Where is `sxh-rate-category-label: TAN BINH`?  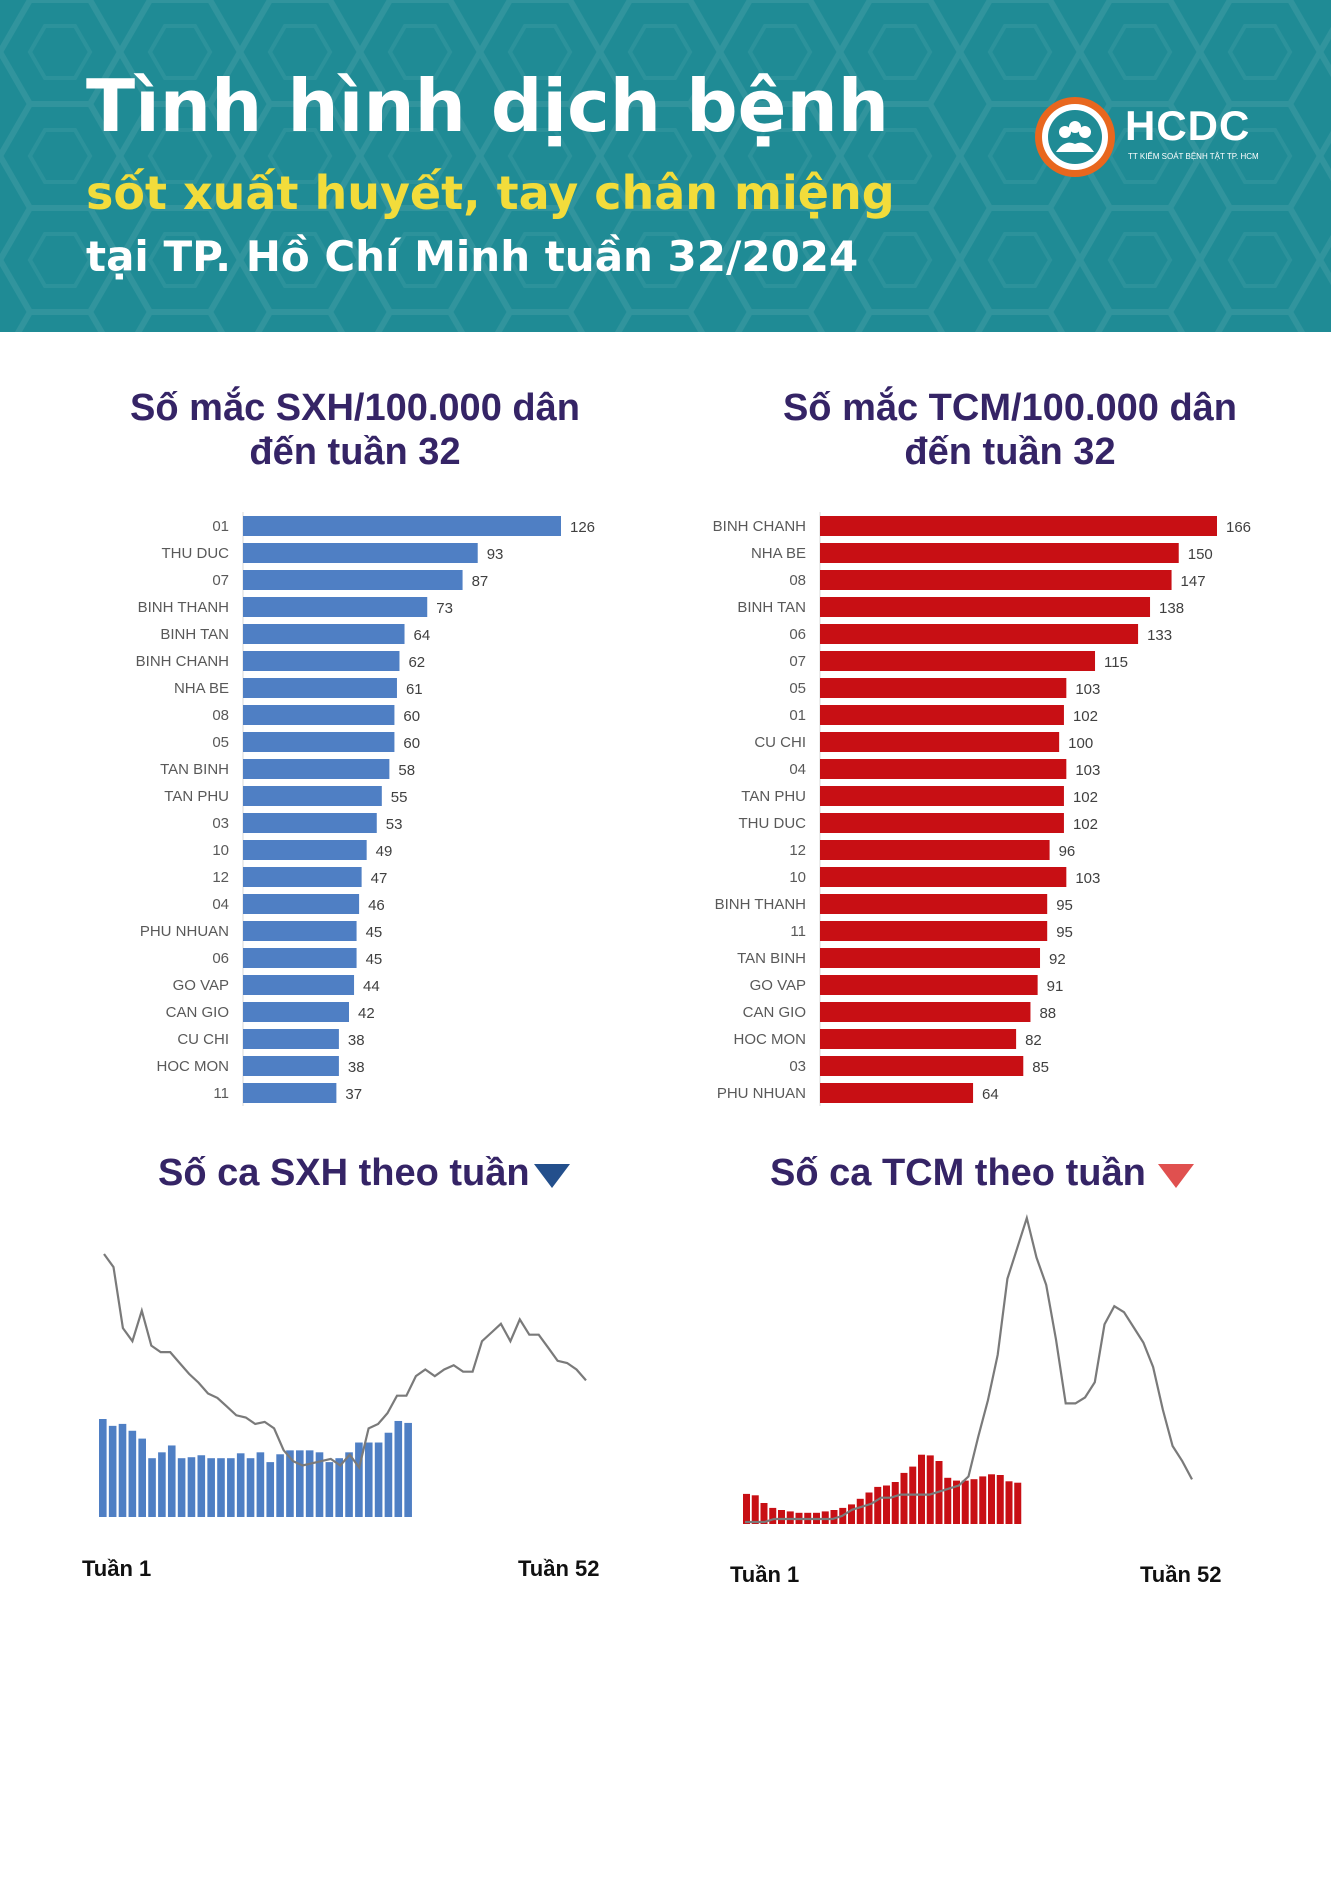
sxh-rate-category-label: TAN BINH is located at coordinates (194, 769).